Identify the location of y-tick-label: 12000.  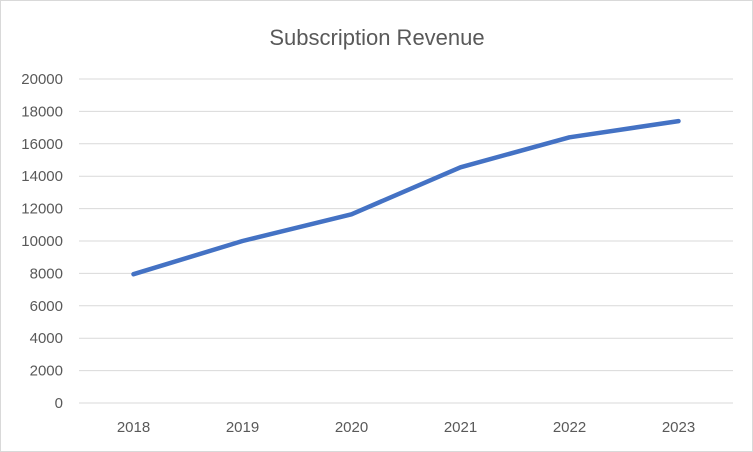
(42, 209).